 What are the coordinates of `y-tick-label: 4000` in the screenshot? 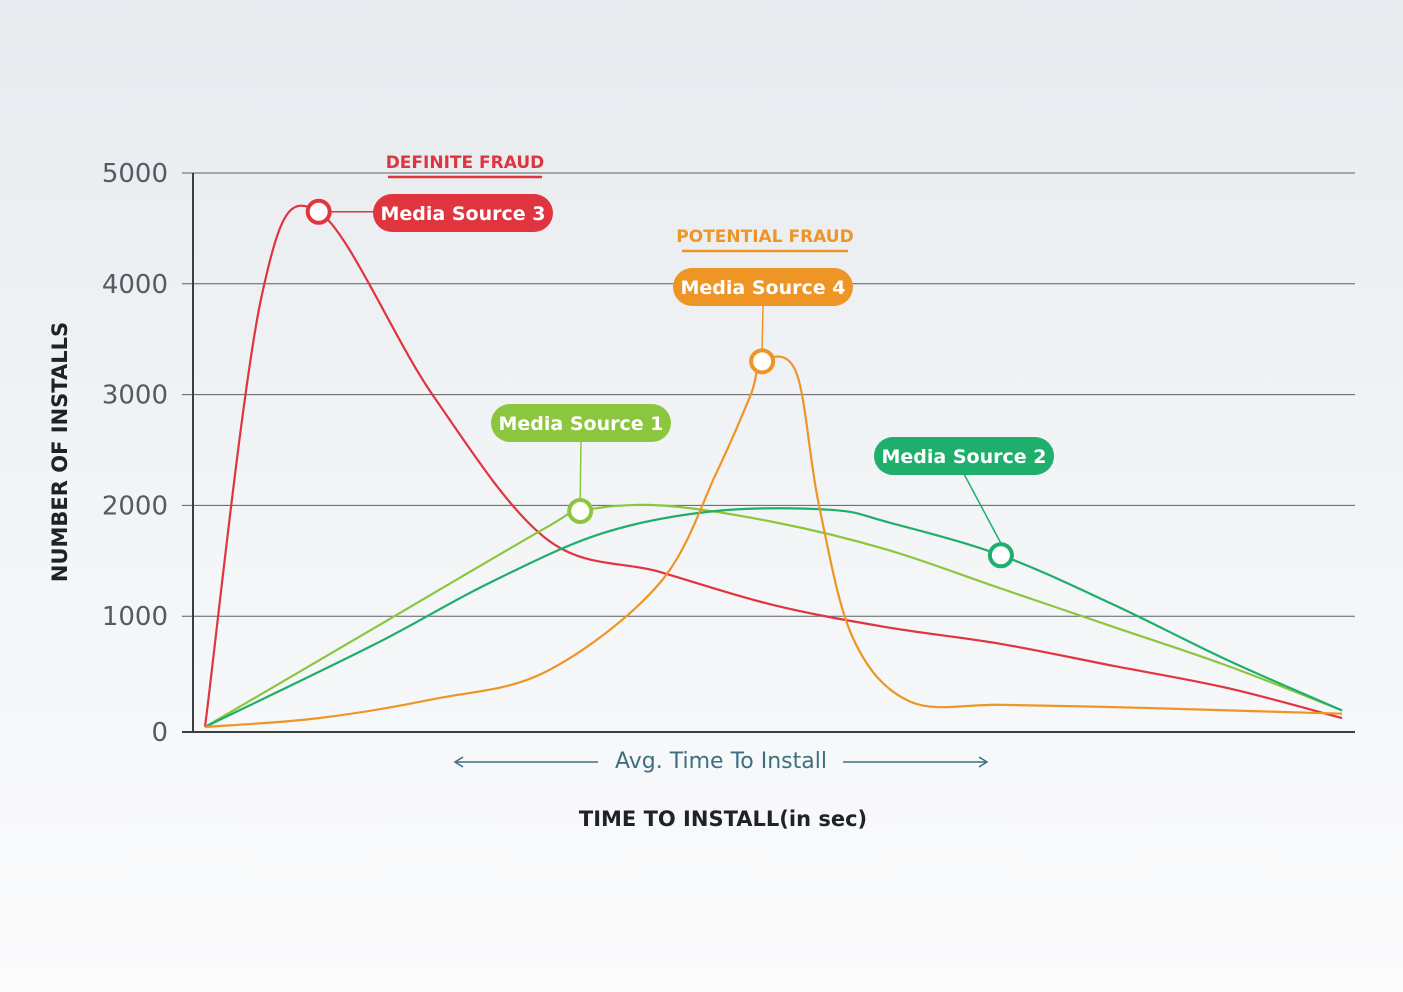 It's located at (135, 285).